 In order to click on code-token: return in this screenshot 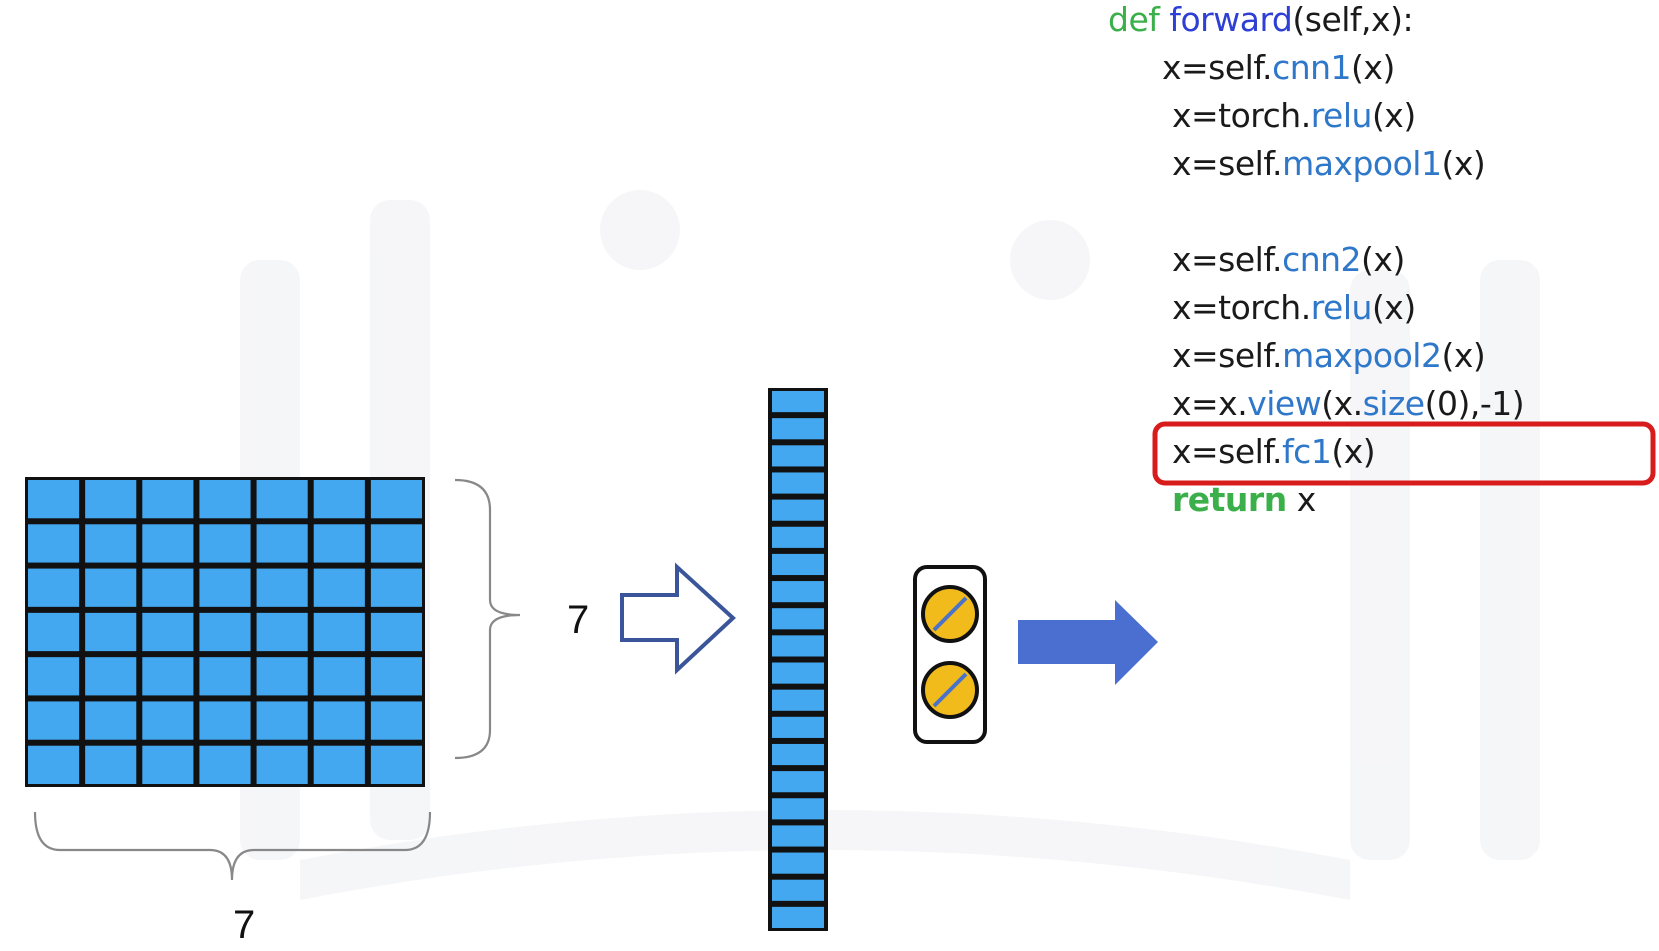, I will do `click(1229, 499)`.